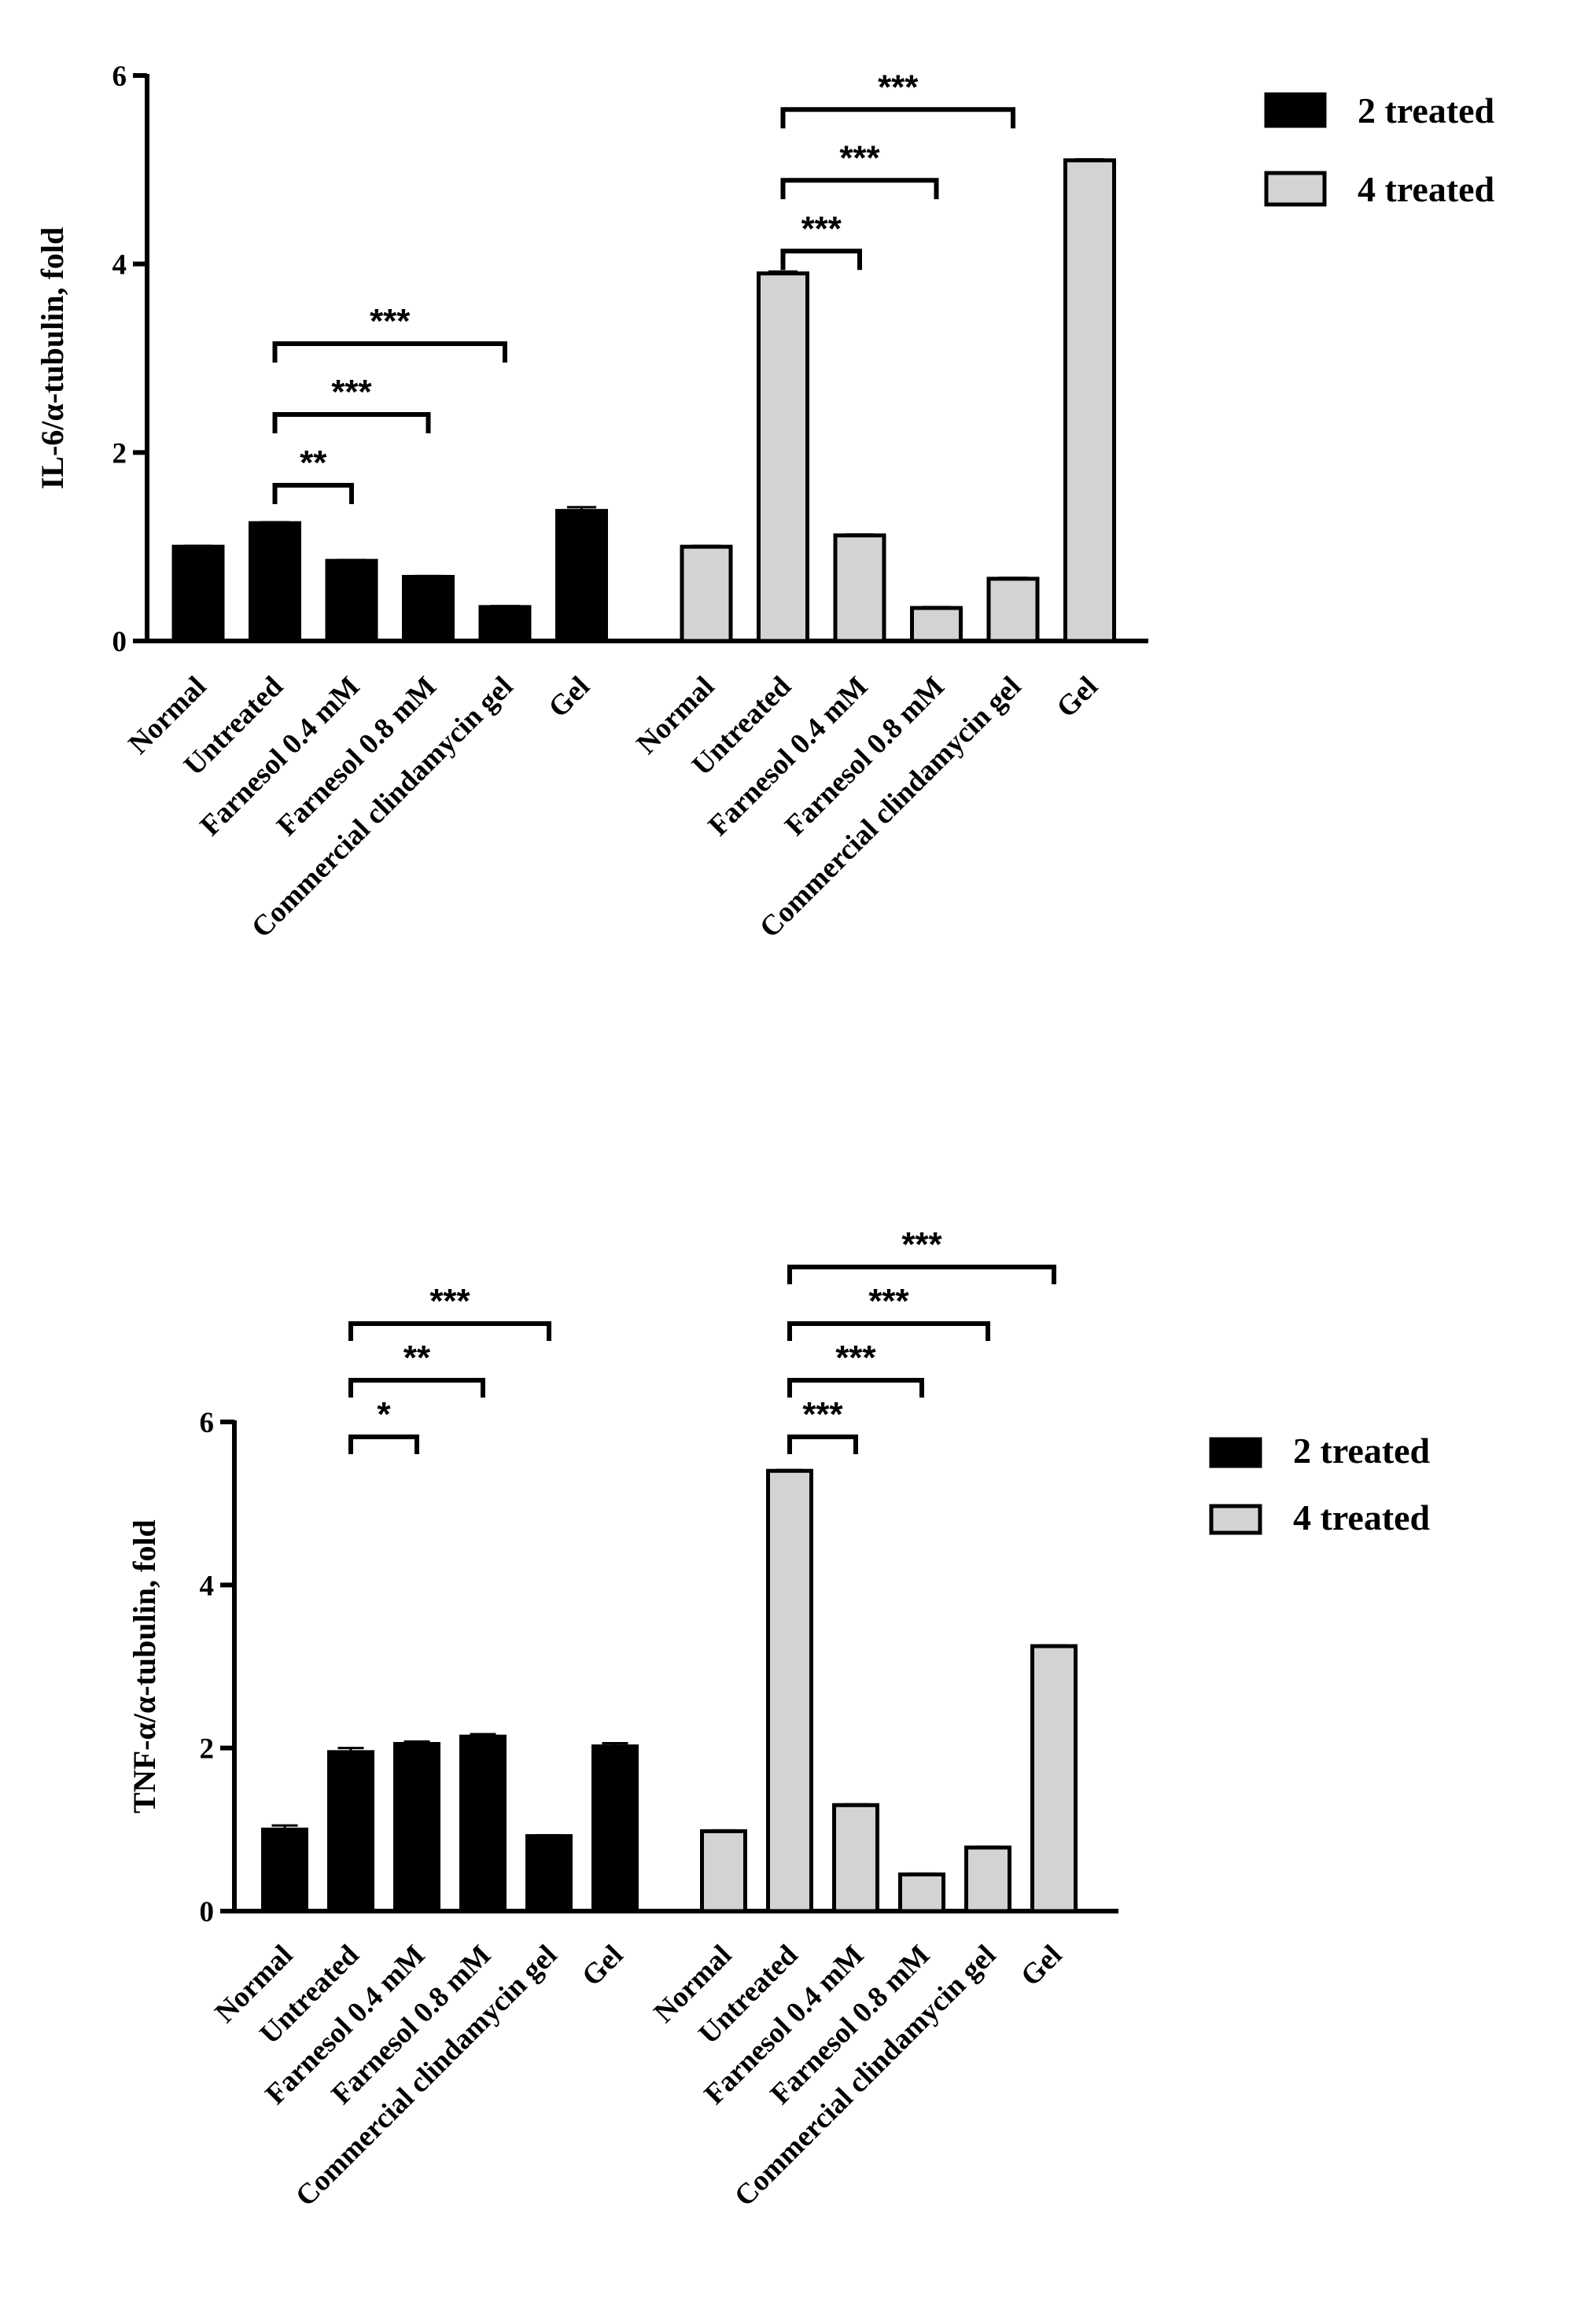 The width and height of the screenshot is (1588, 2324). What do you see at coordinates (384, 1414) in the screenshot?
I see `significance-label: *` at bounding box center [384, 1414].